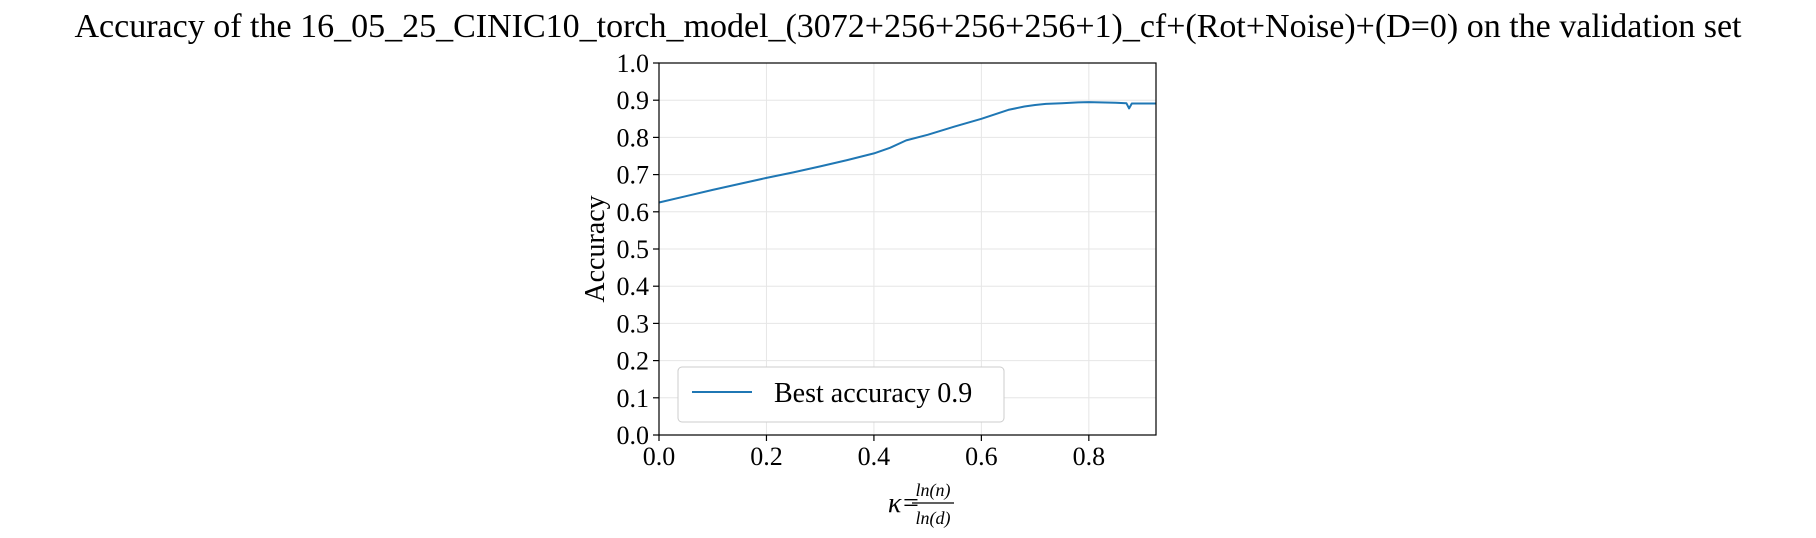 This screenshot has height=538, width=1816. Describe the element at coordinates (633, 249) in the screenshot. I see `y-tick-label: 0.5` at that location.